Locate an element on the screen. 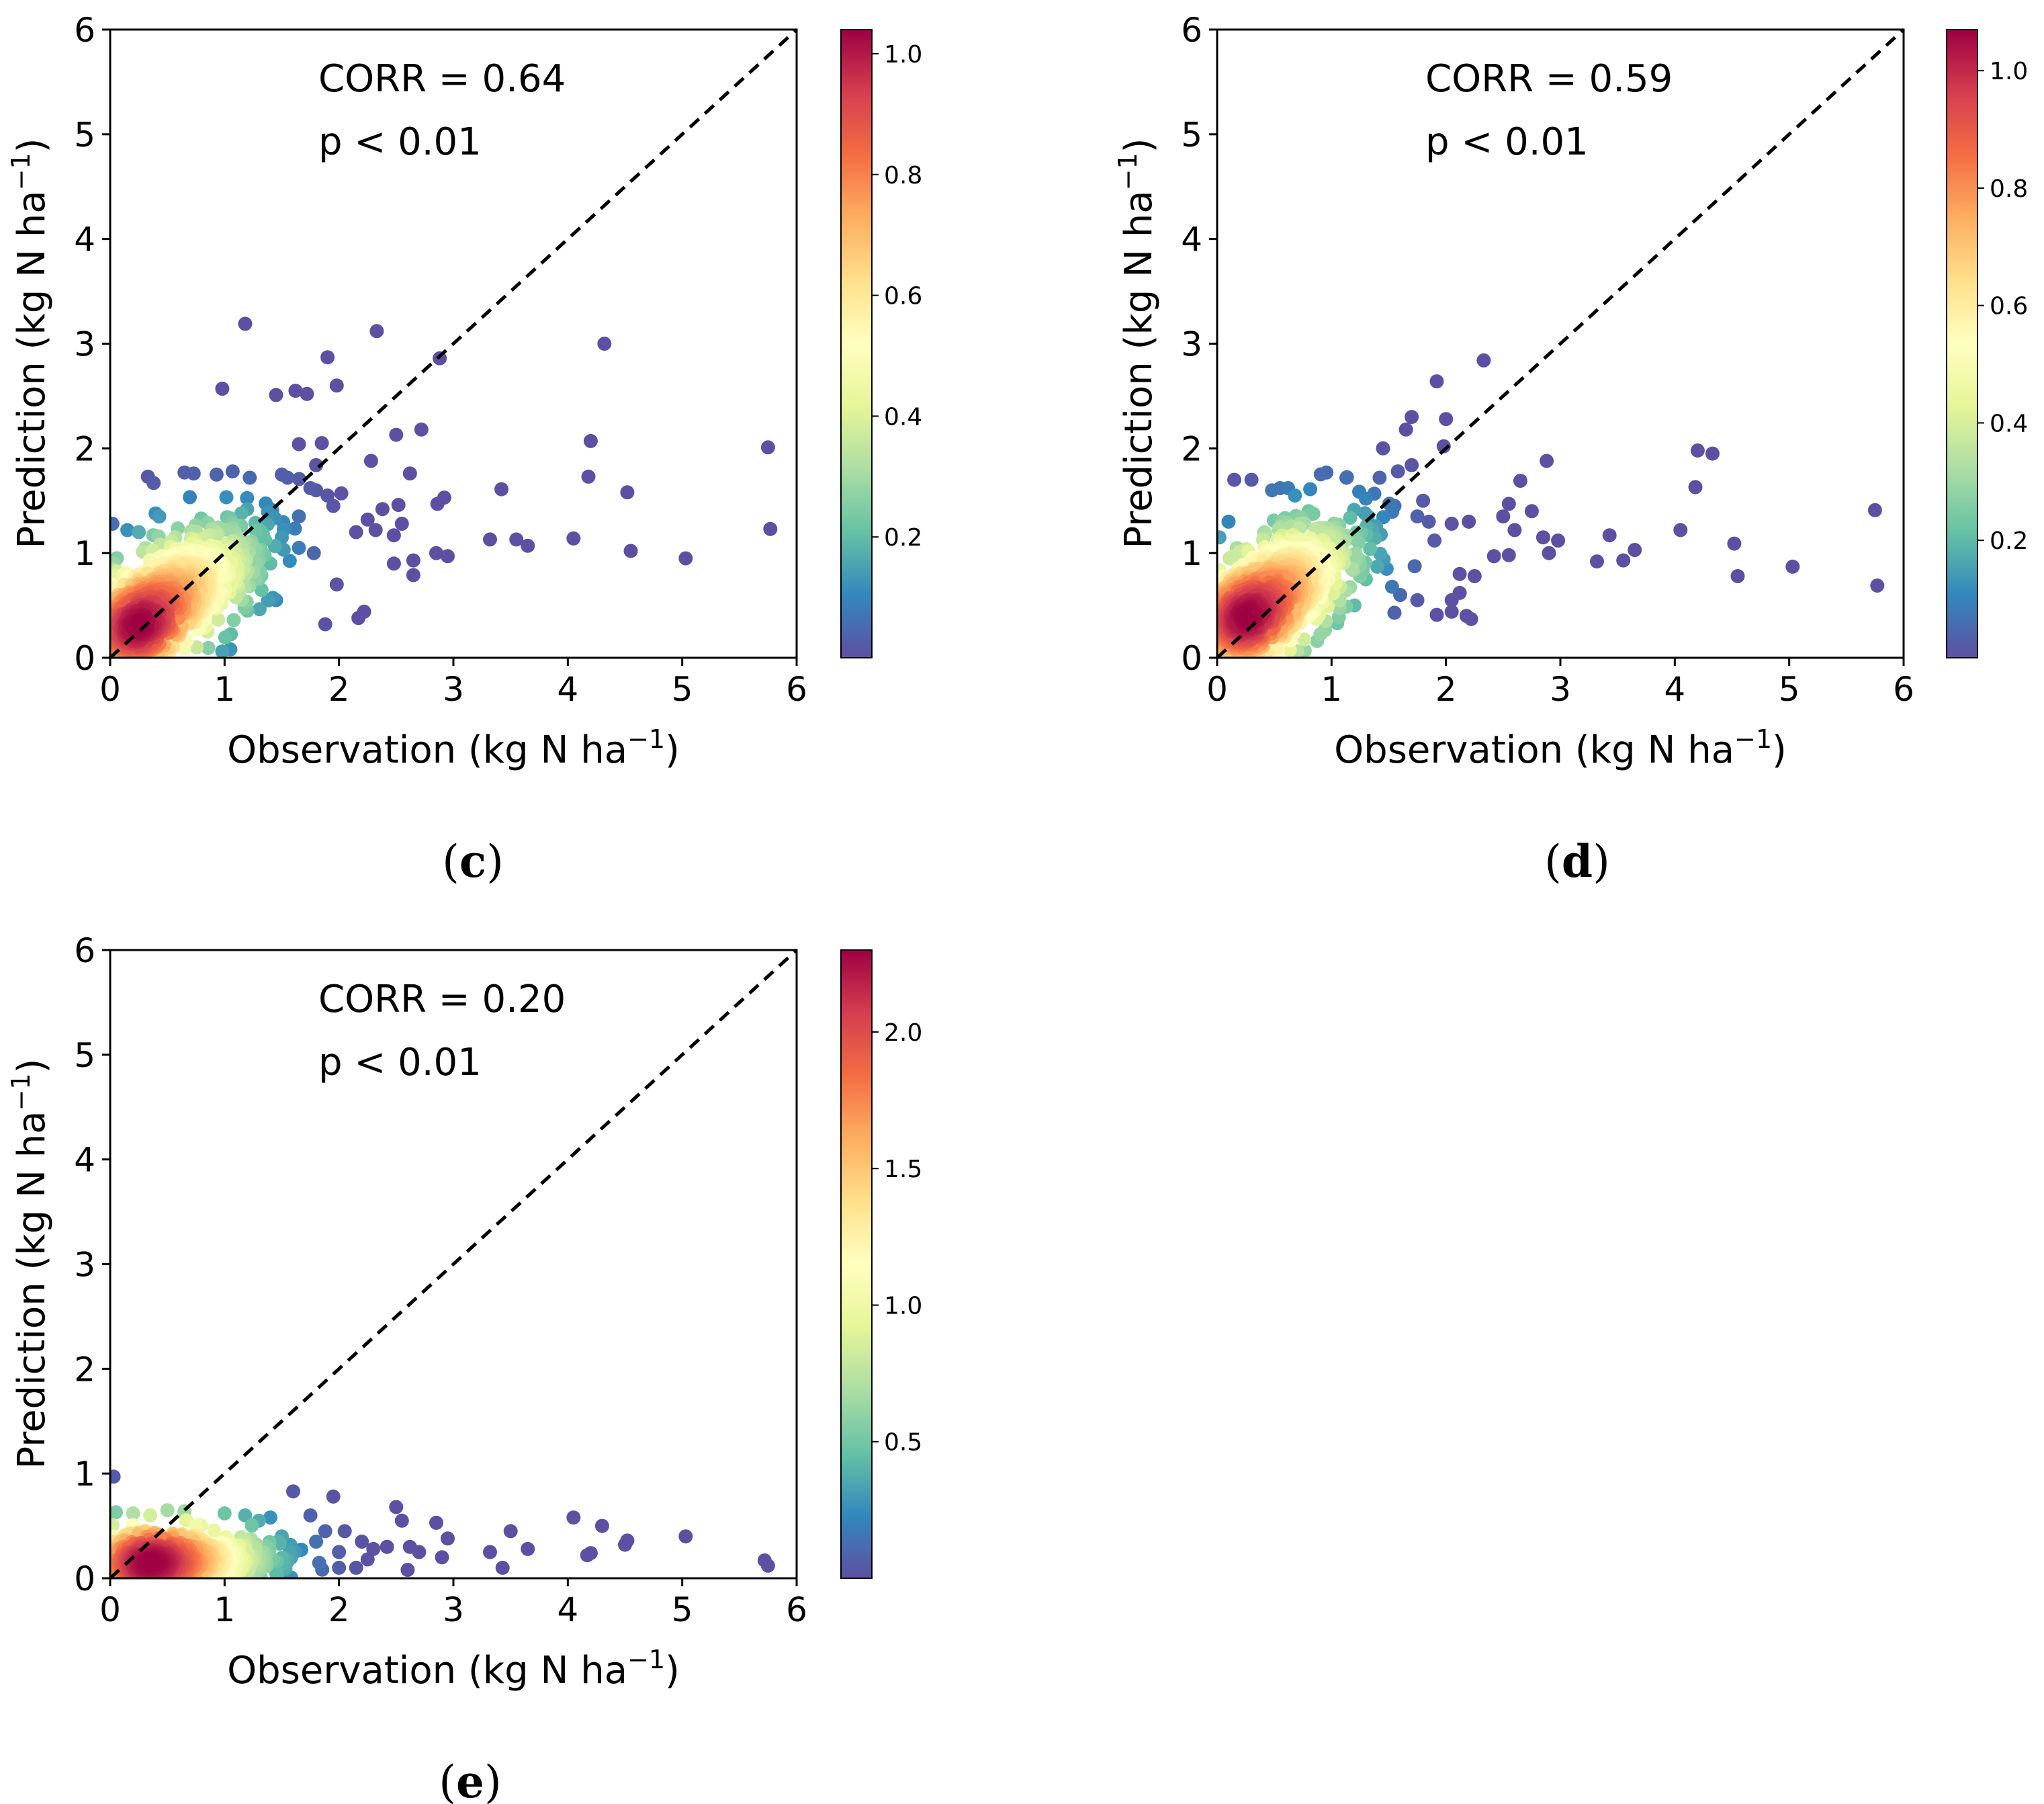  y-label-close-e: ) is located at coordinates (32, 1065).